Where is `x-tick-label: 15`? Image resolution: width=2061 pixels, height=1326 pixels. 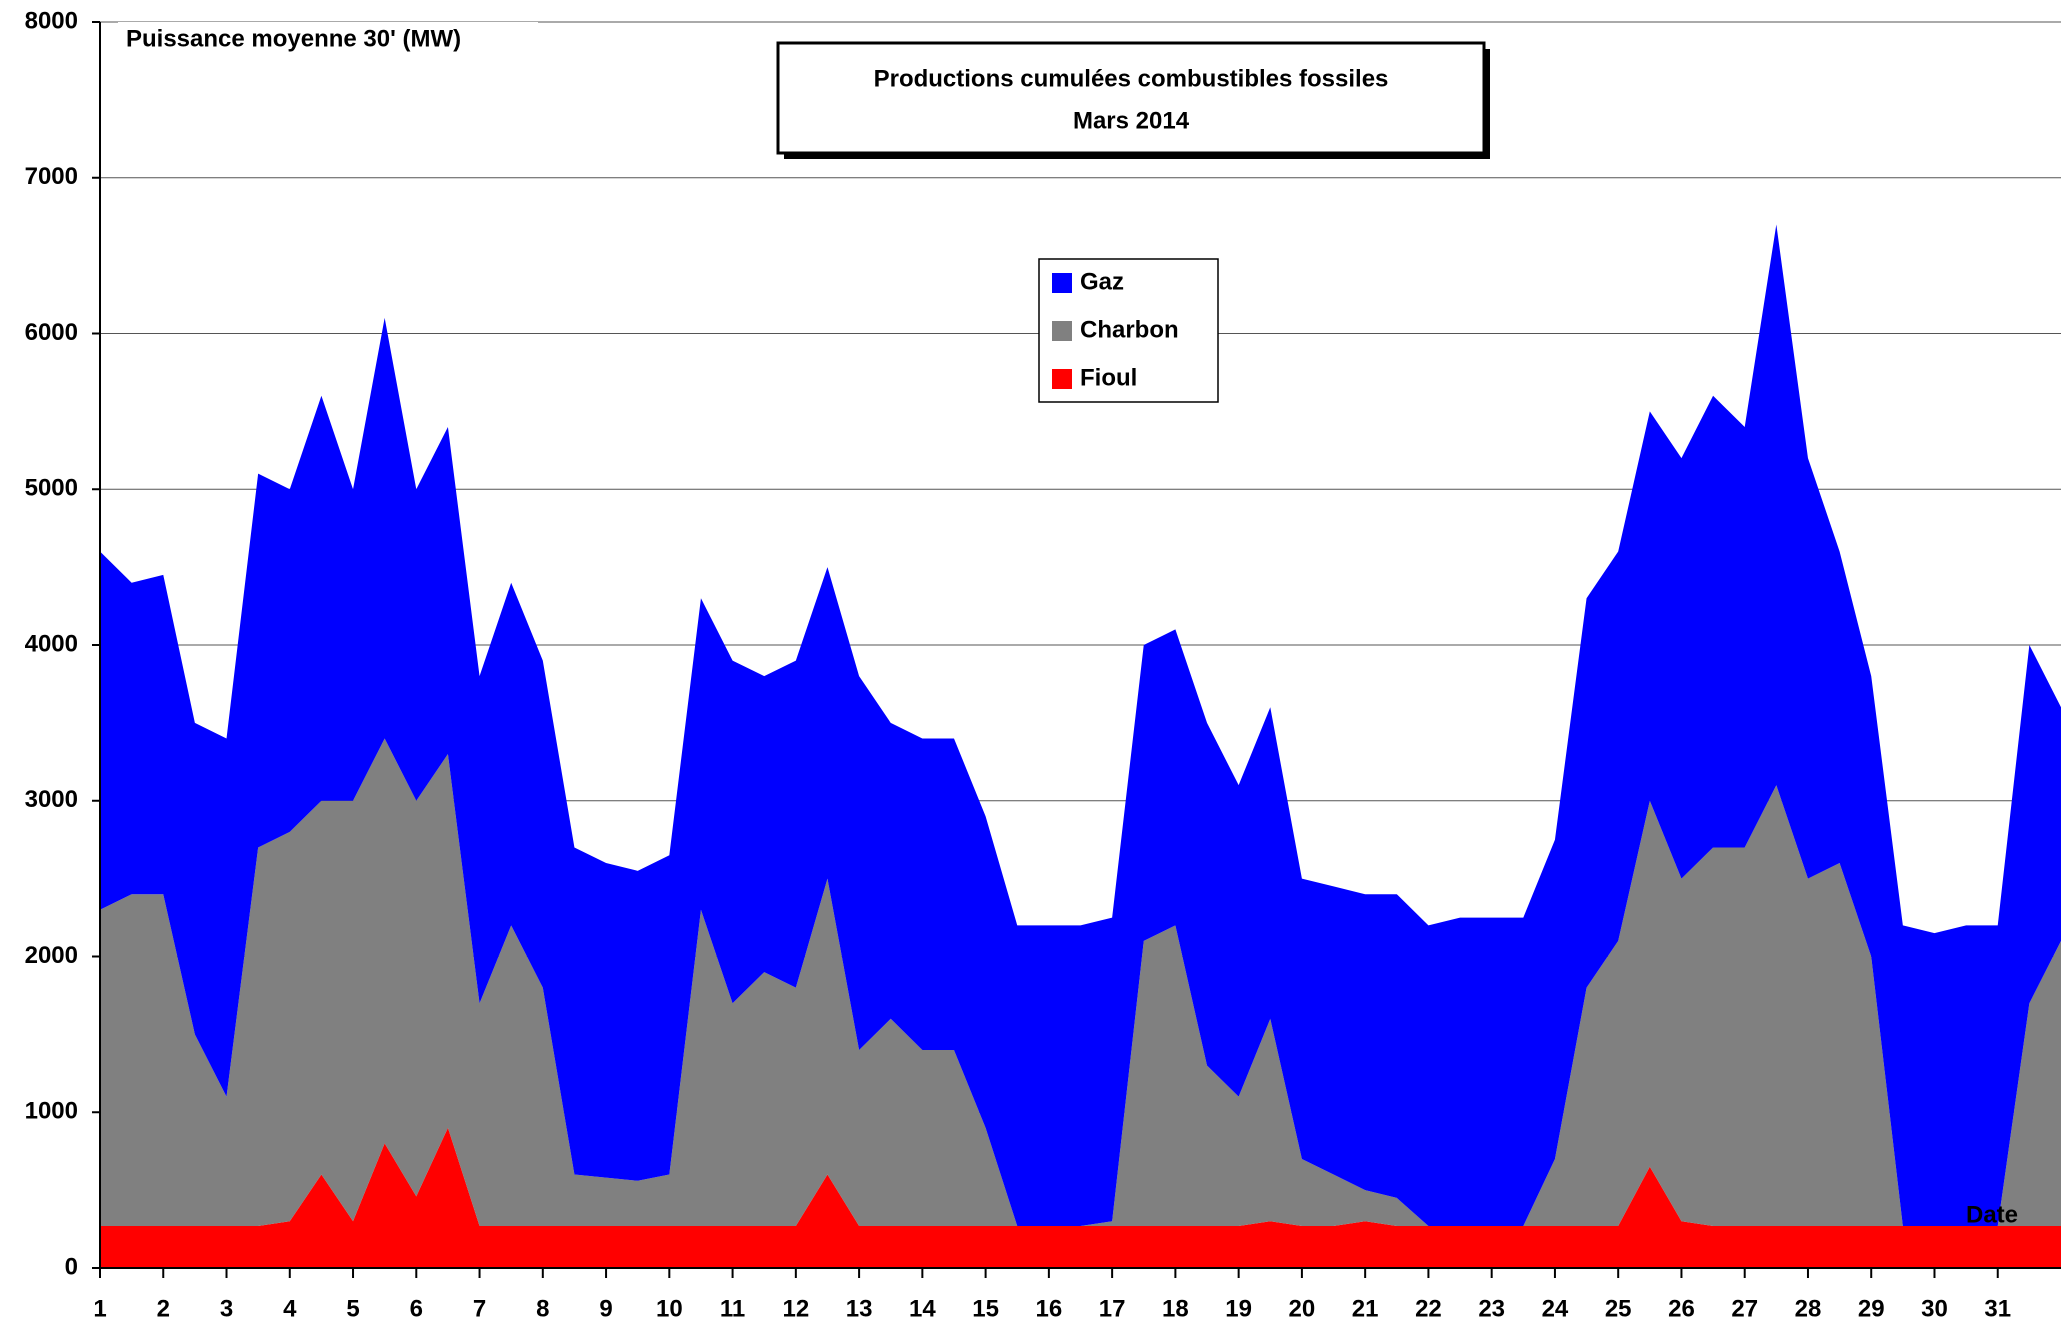
x-tick-label: 15 is located at coordinates (985, 1308).